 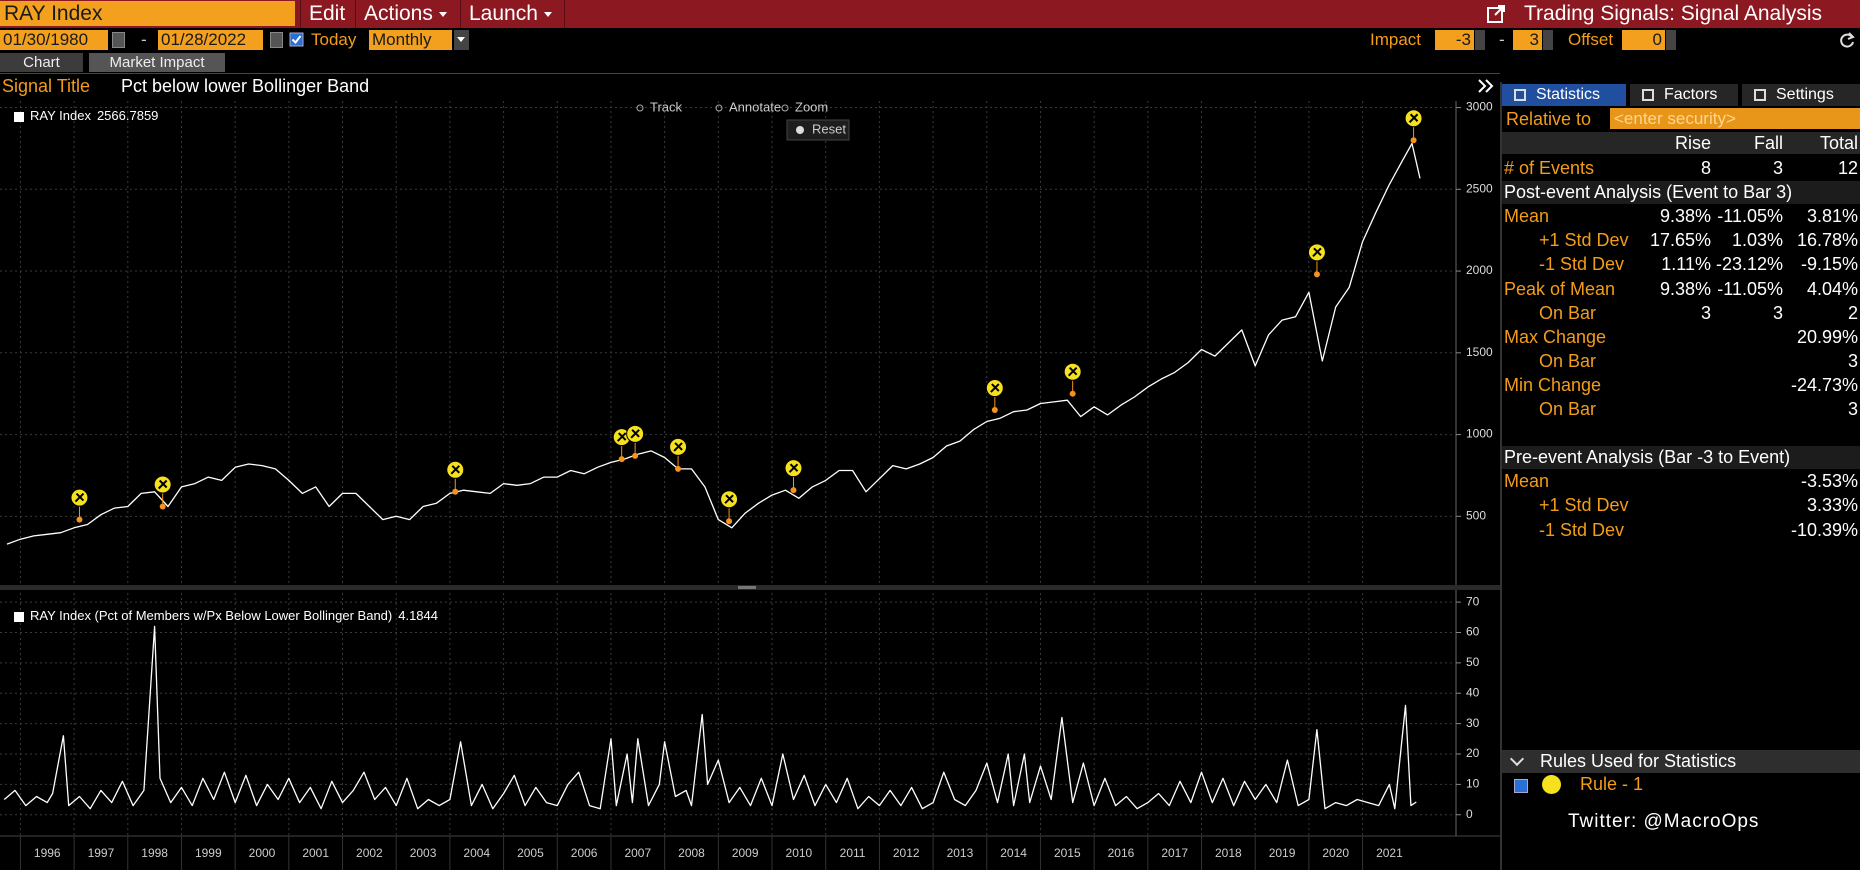 What do you see at coordinates (410, 40) in the screenshot?
I see `frequency-select: Monthly` at bounding box center [410, 40].